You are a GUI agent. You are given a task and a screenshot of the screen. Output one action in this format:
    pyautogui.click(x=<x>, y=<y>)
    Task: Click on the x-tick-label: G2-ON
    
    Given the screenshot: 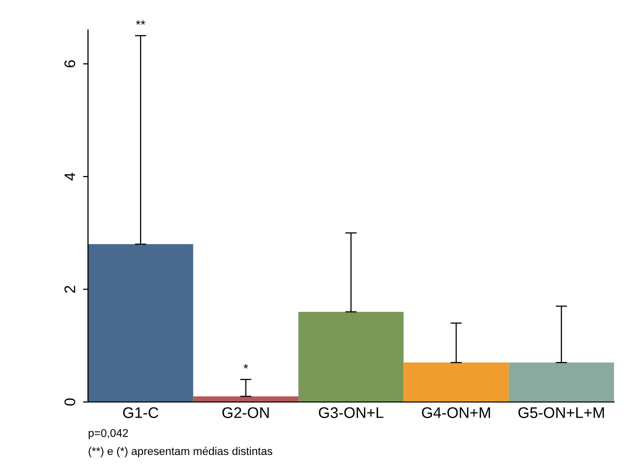 What is the action you would take?
    pyautogui.click(x=245, y=412)
    